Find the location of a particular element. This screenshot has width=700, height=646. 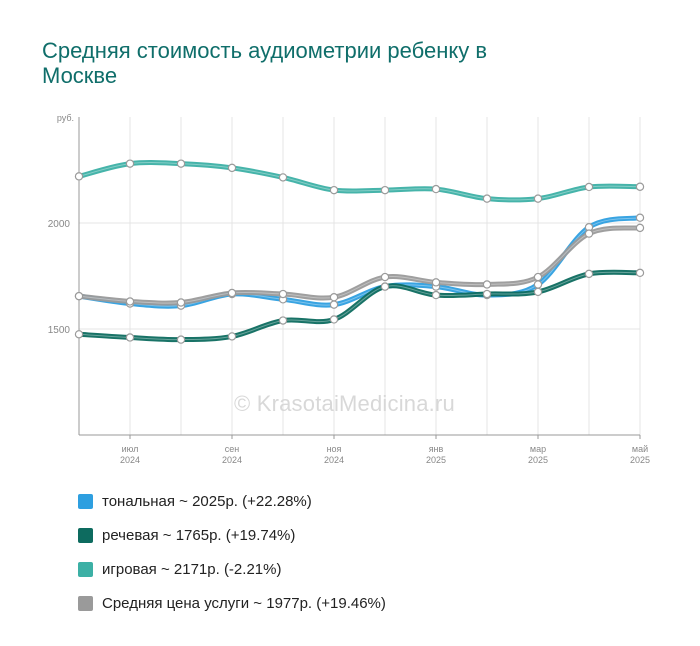

x-tick-label: мар is located at coordinates (538, 449).